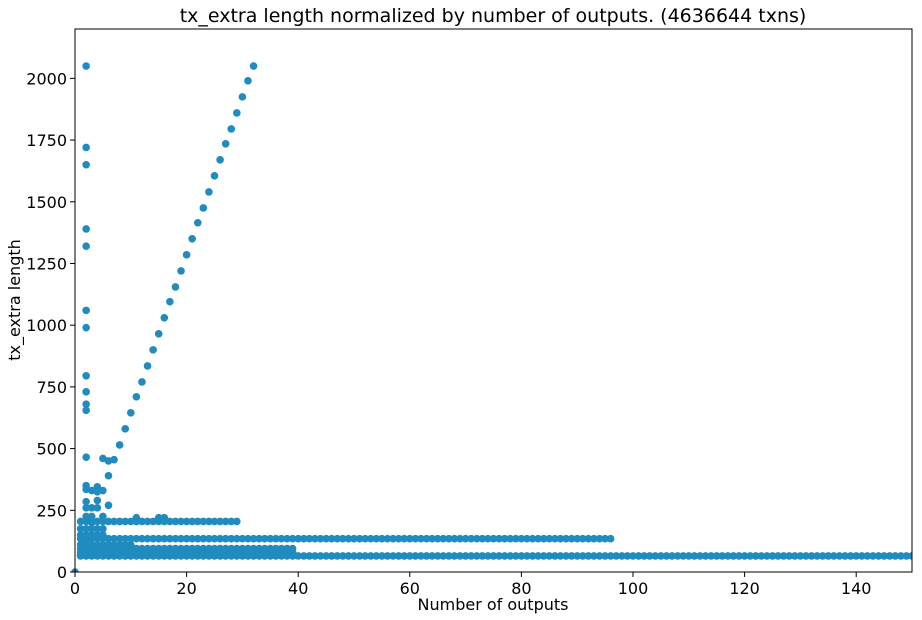  Describe the element at coordinates (51, 449) in the screenshot. I see `y-tick-label: 500` at that location.